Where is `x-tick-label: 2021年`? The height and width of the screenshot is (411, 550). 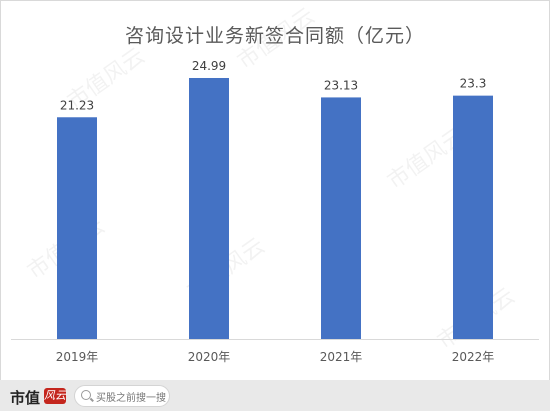
x-tick-label: 2021年 is located at coordinates (341, 357).